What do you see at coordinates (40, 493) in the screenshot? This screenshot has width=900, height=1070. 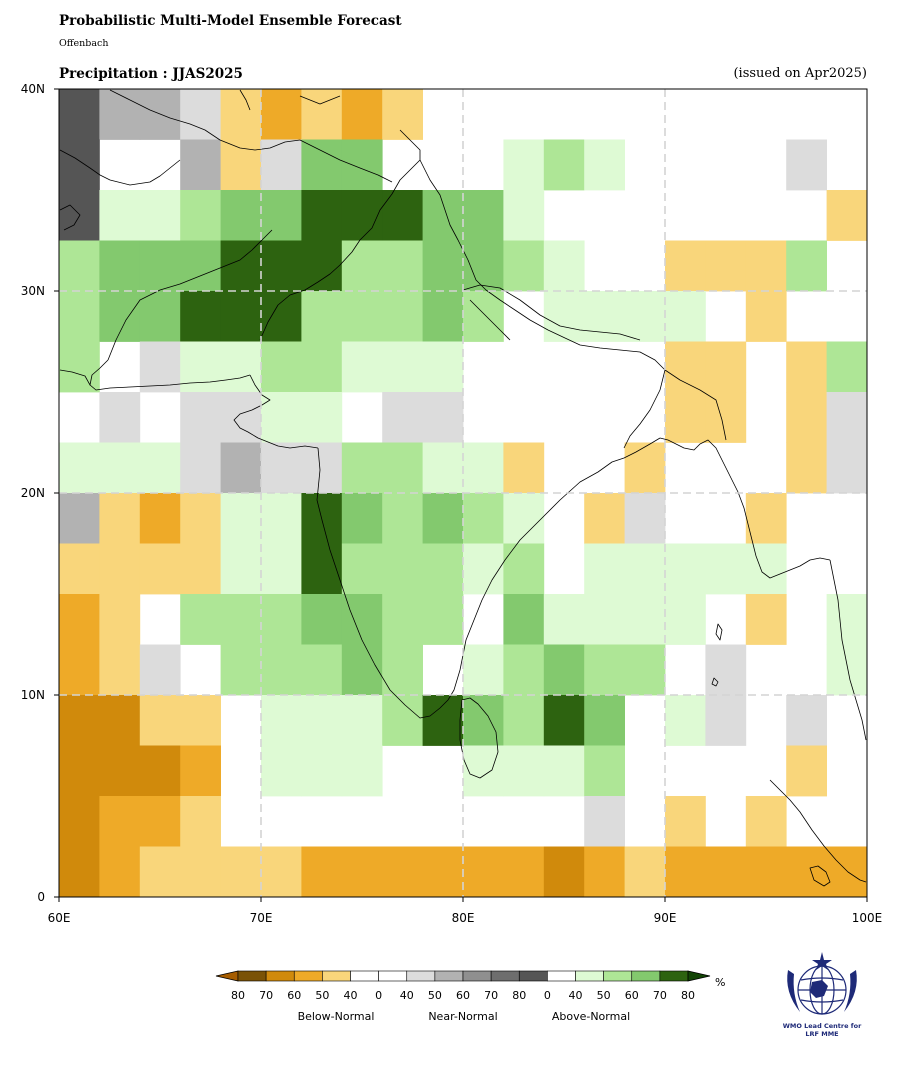 I see `y-axis-ticks: 0 10N 20N 30N 40N` at bounding box center [40, 493].